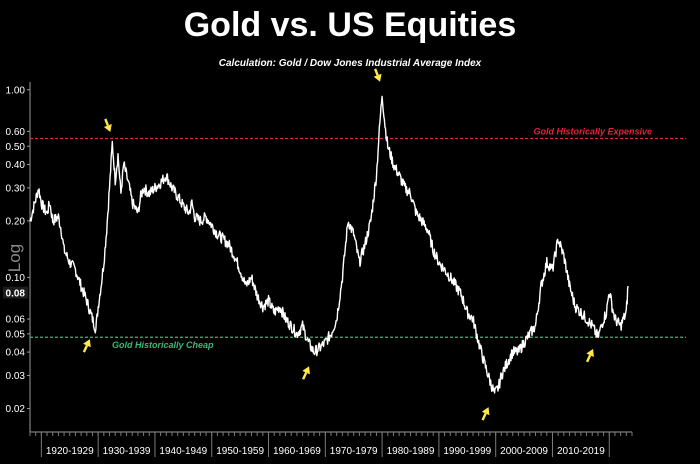 The width and height of the screenshot is (700, 464). I want to click on y-tick-label: 0.04, so click(16, 353).